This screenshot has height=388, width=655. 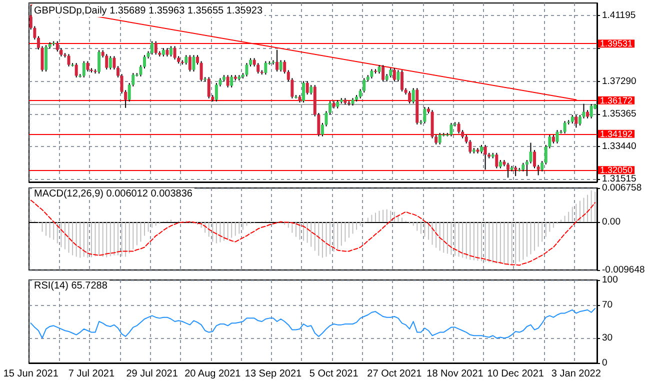 What do you see at coordinates (71, 286) in the screenshot?
I see `chart-title: RSI(14) 65.7288` at bounding box center [71, 286].